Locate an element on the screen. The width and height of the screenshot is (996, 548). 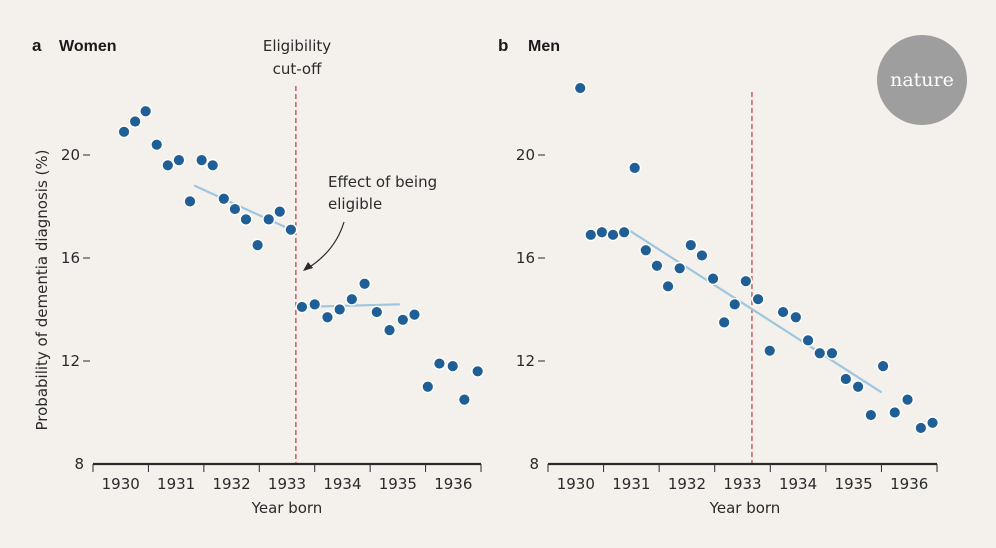
panel-title-women: Women is located at coordinates (87, 46).